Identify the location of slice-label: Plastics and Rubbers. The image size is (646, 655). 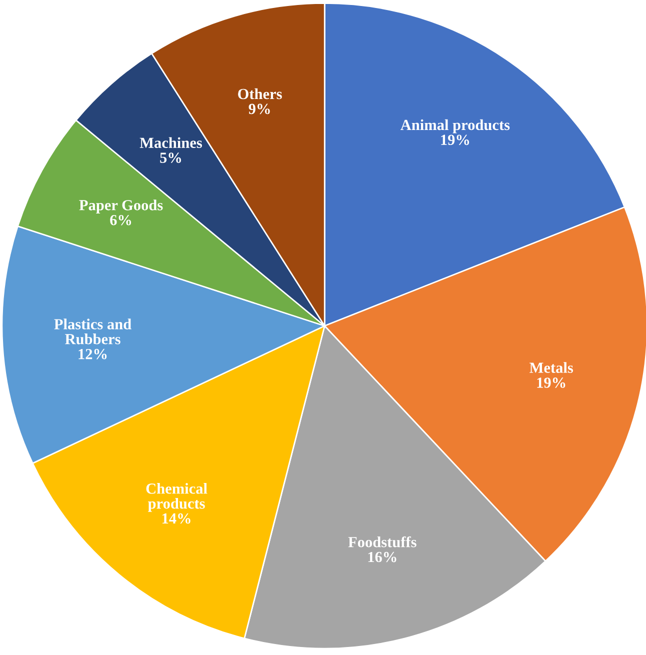
(93, 331).